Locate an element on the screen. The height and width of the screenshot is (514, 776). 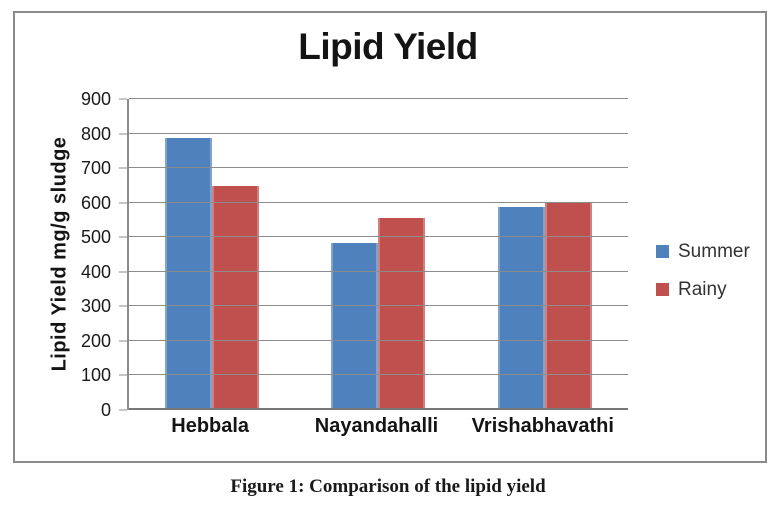
x-axis-label-nayandahalli: Nayandahalli is located at coordinates (376, 426).